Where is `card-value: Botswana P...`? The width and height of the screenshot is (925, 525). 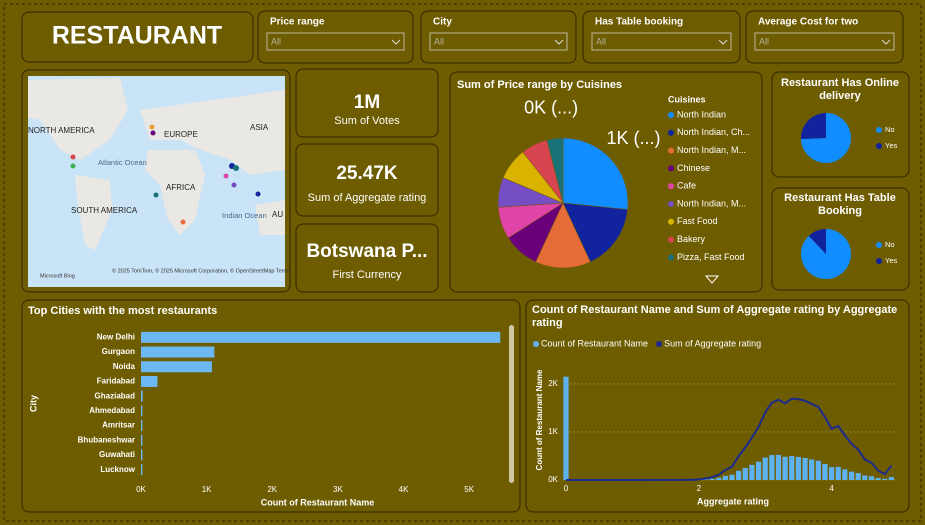
card-value: Botswana P... is located at coordinates (366, 251).